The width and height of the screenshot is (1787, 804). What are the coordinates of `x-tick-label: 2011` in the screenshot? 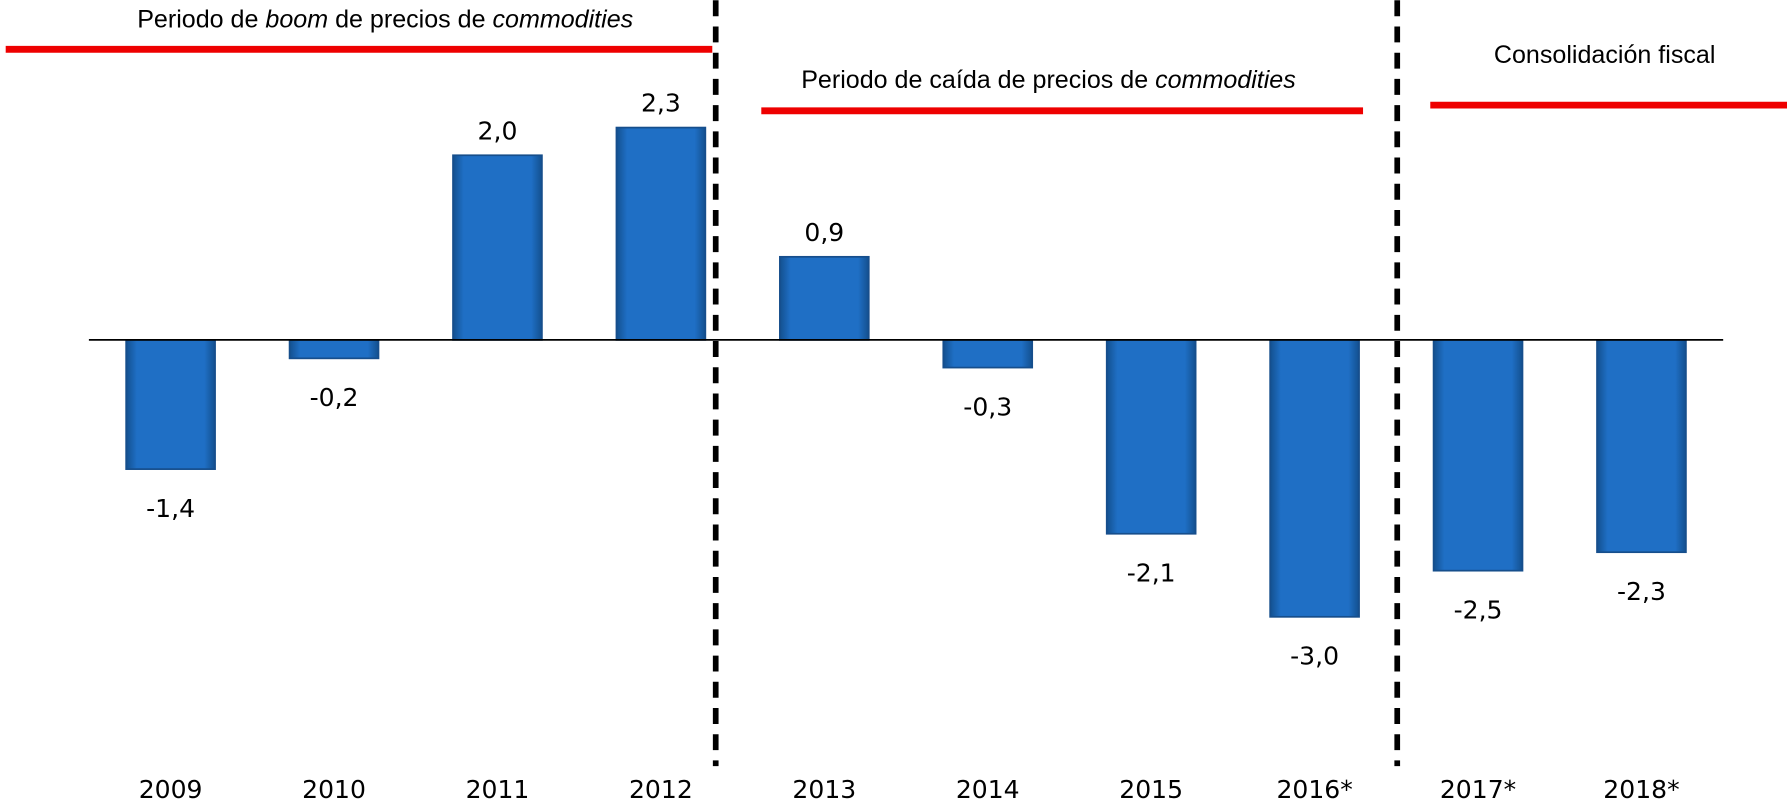 It's located at (498, 789).